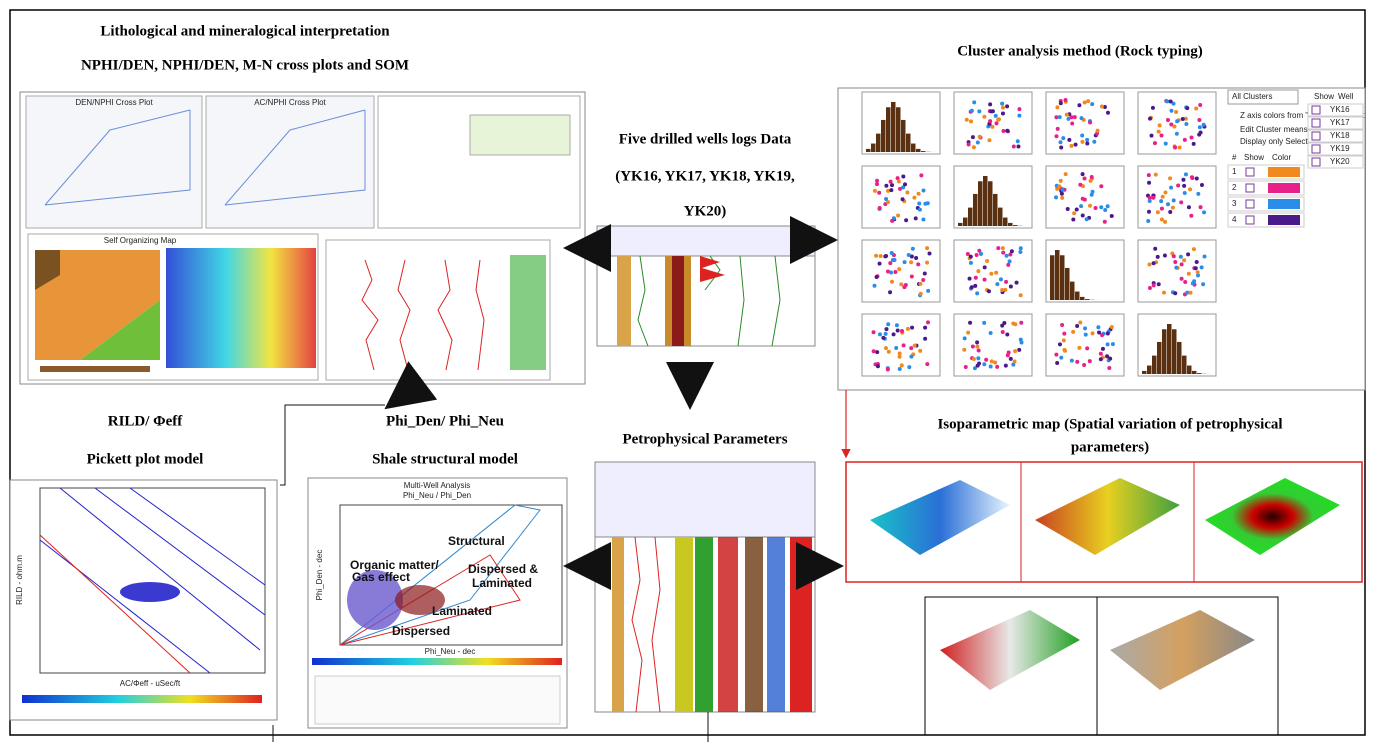 This screenshot has width=1375, height=742. What do you see at coordinates (1080, 51) in the screenshot?
I see `section-title: Cluster analysis method (Rock typing)` at bounding box center [1080, 51].